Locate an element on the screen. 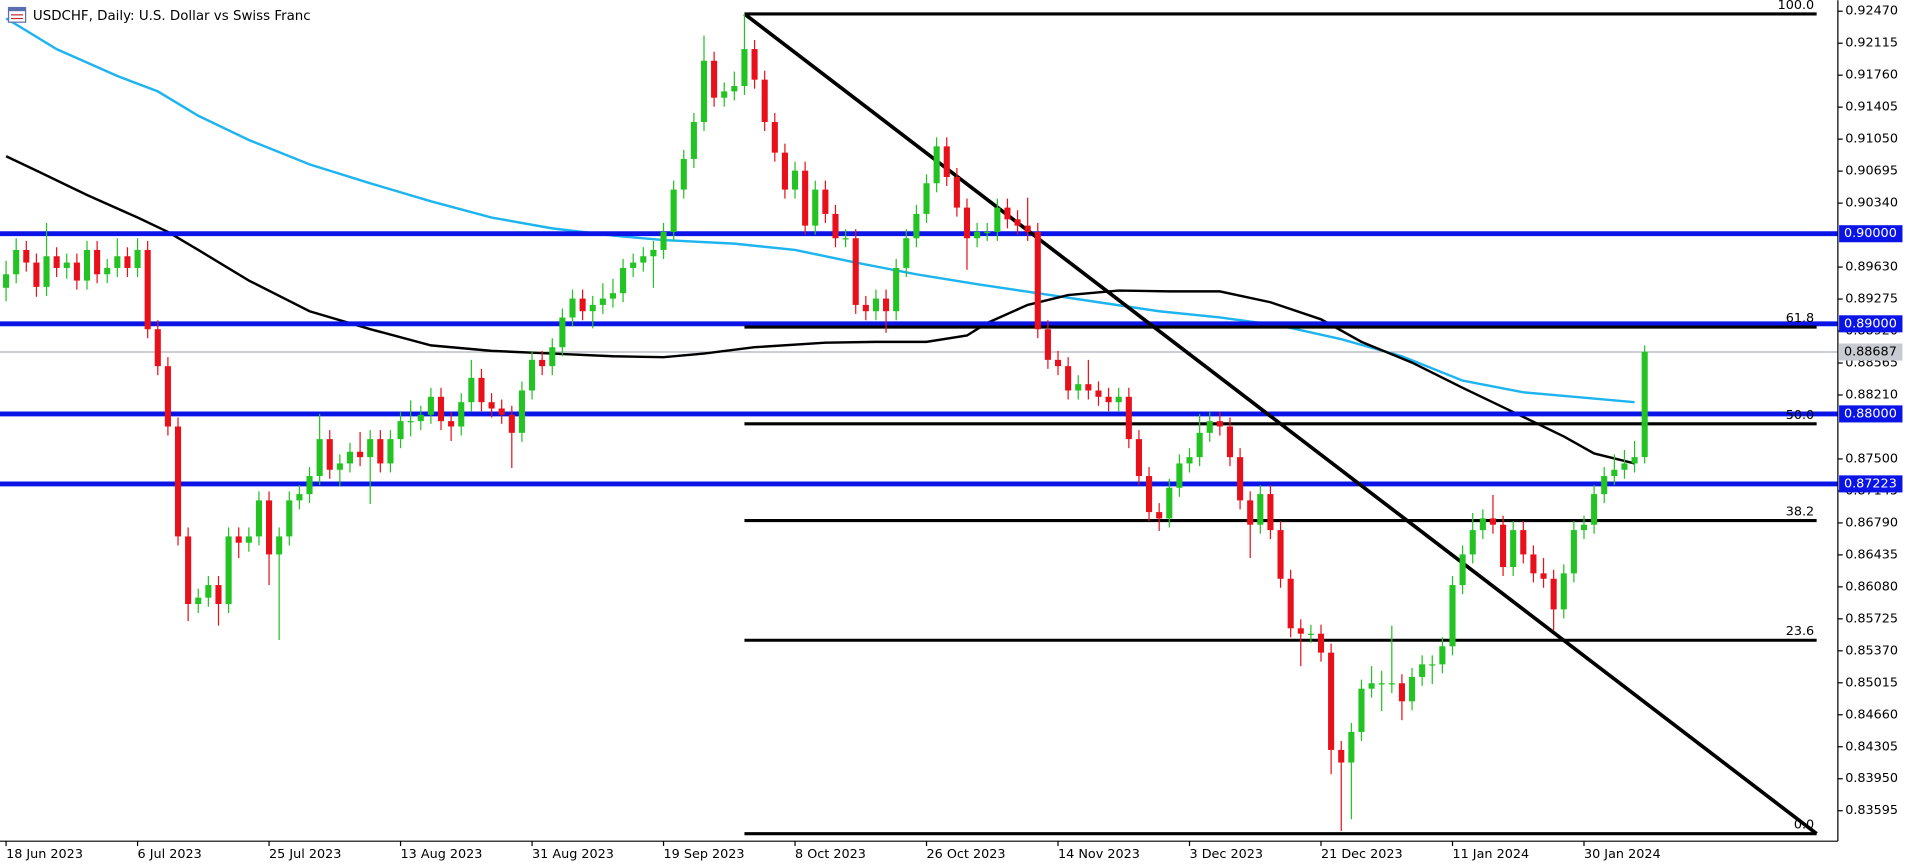 The image size is (1911, 867). x-tick-label: 19 Sep 2023 is located at coordinates (704, 854).